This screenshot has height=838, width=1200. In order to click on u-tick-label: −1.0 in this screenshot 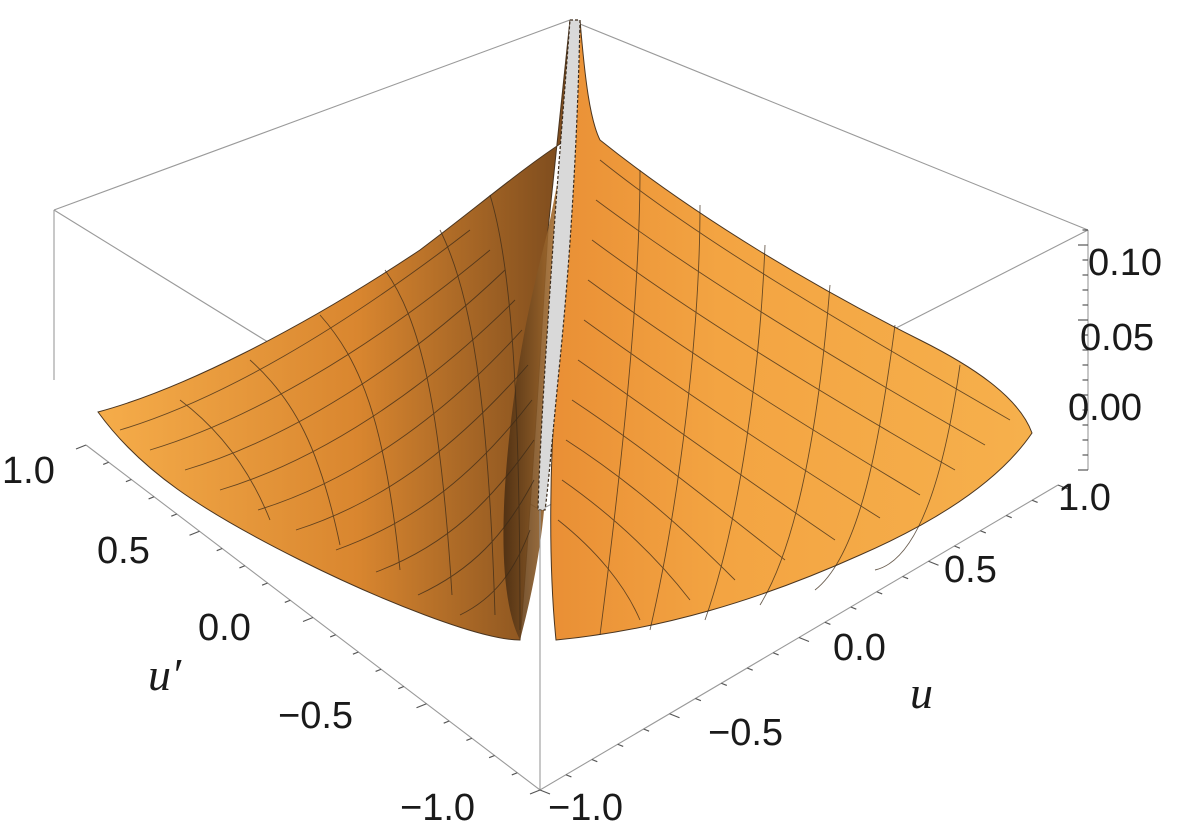, I will do `click(585, 808)`.